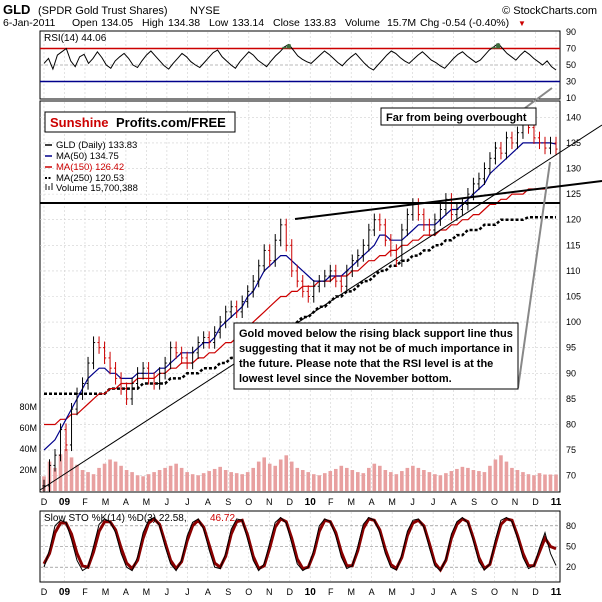  What do you see at coordinates (556, 502) in the screenshot?
I see `price-x-tick: 11` at bounding box center [556, 502].